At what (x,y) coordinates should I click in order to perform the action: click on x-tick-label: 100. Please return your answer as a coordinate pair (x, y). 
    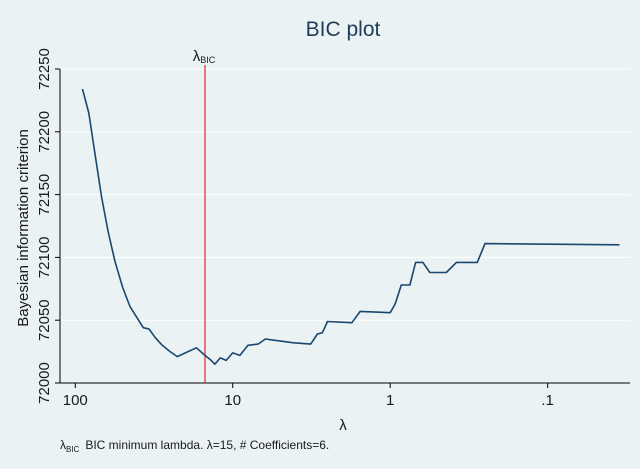
    Looking at the image, I should click on (75, 400).